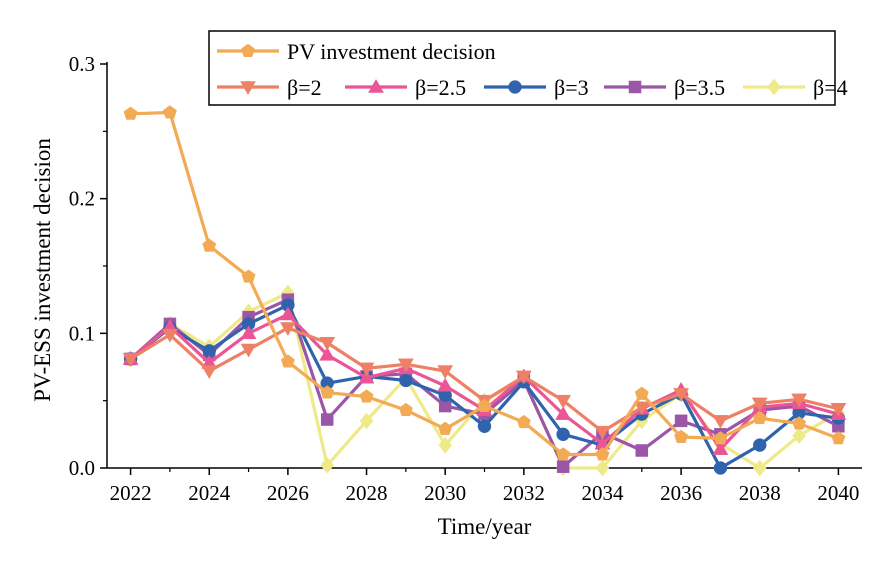 The width and height of the screenshot is (891, 564). Describe the element at coordinates (484, 486) in the screenshot. I see `x-axis: 2022 2024 2026 2028 2030 2032 2034 2036 2038 2040` at that location.